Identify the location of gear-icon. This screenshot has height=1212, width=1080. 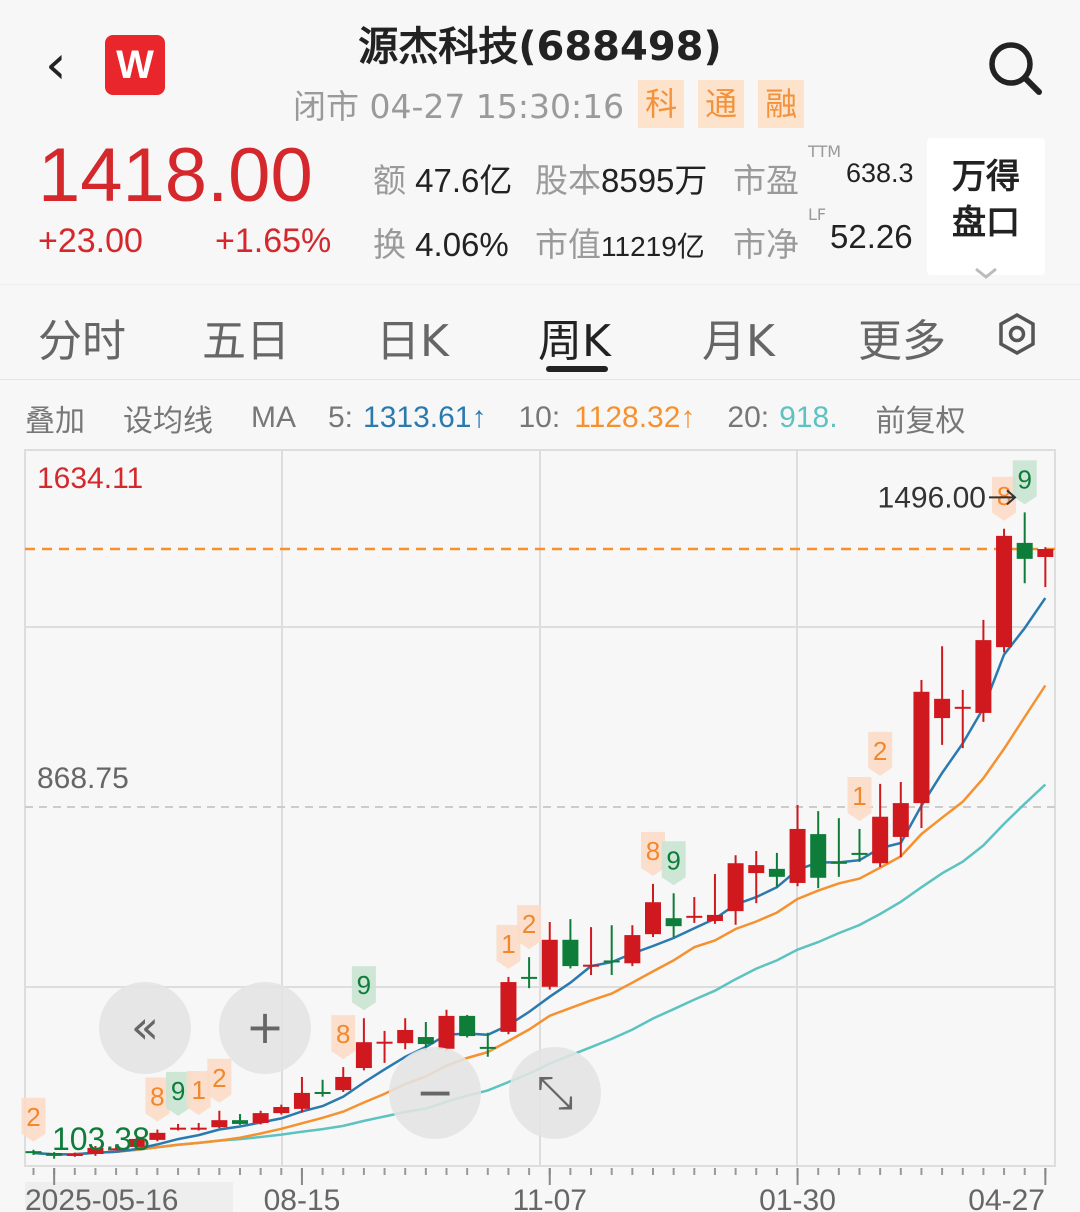
(1017, 334).